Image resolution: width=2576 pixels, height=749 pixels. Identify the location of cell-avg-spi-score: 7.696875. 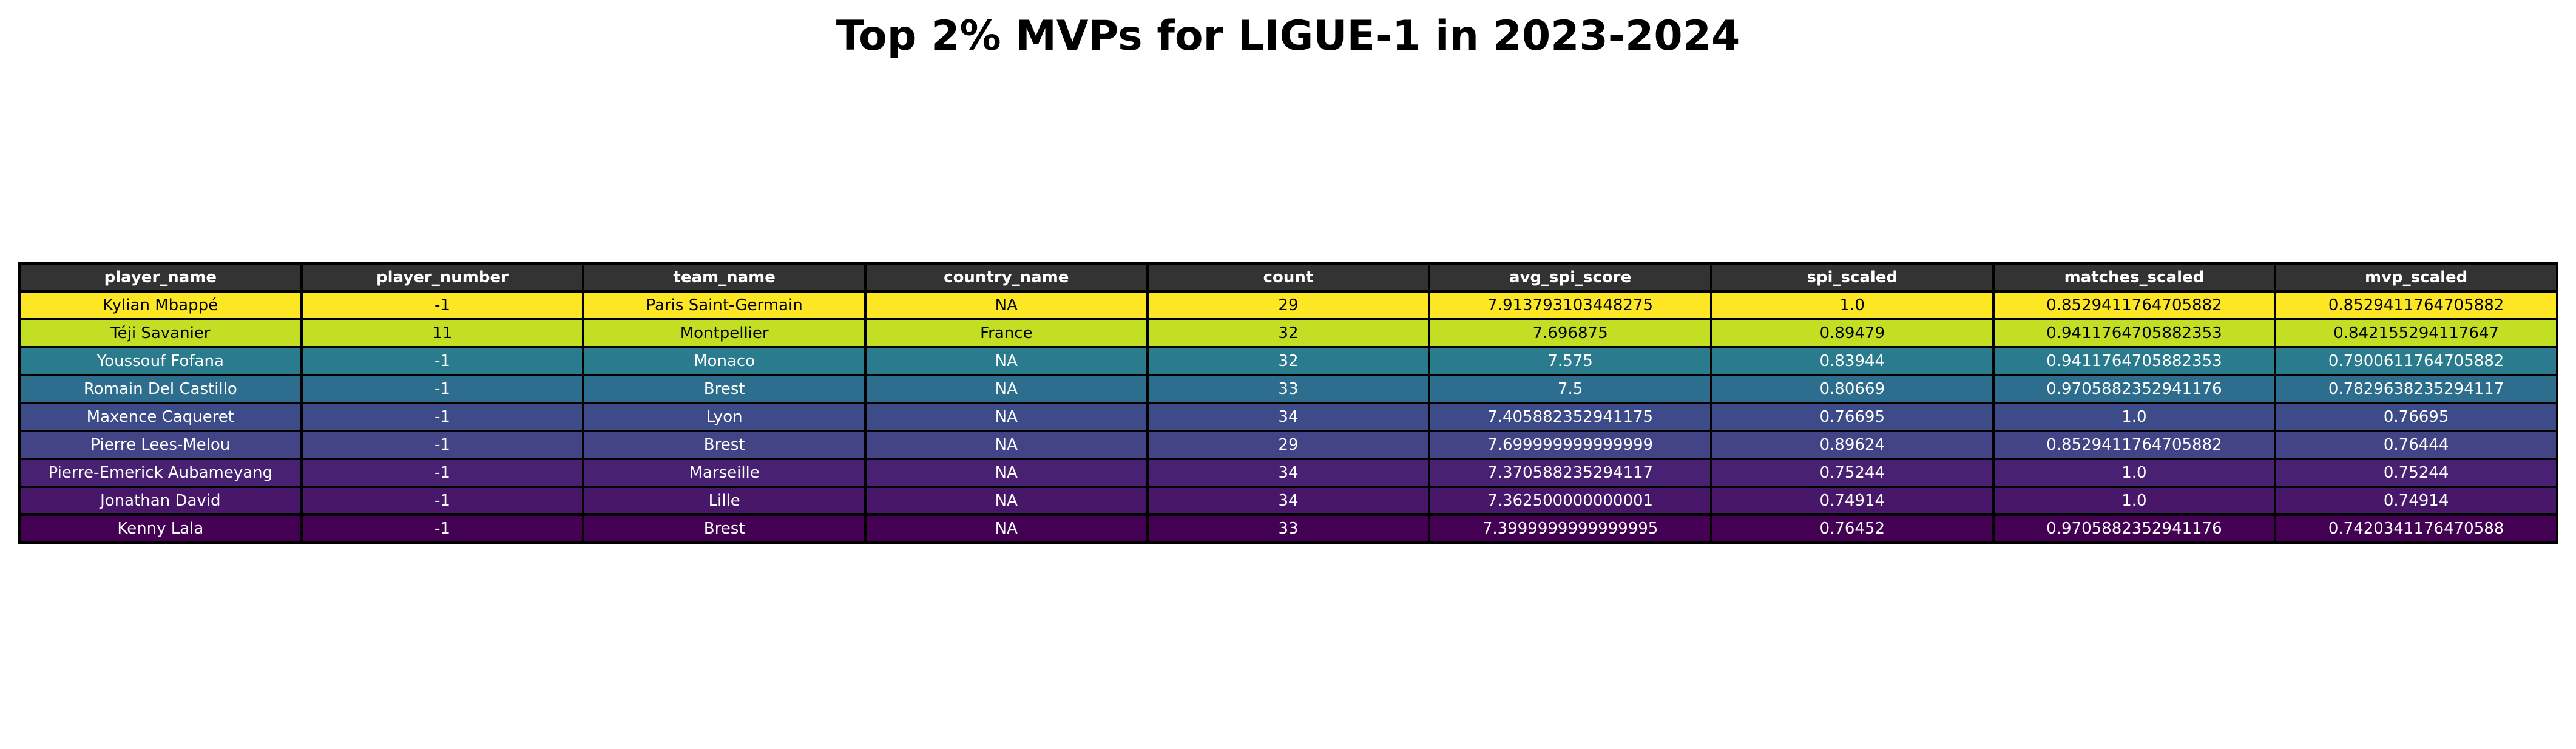
(1570, 333).